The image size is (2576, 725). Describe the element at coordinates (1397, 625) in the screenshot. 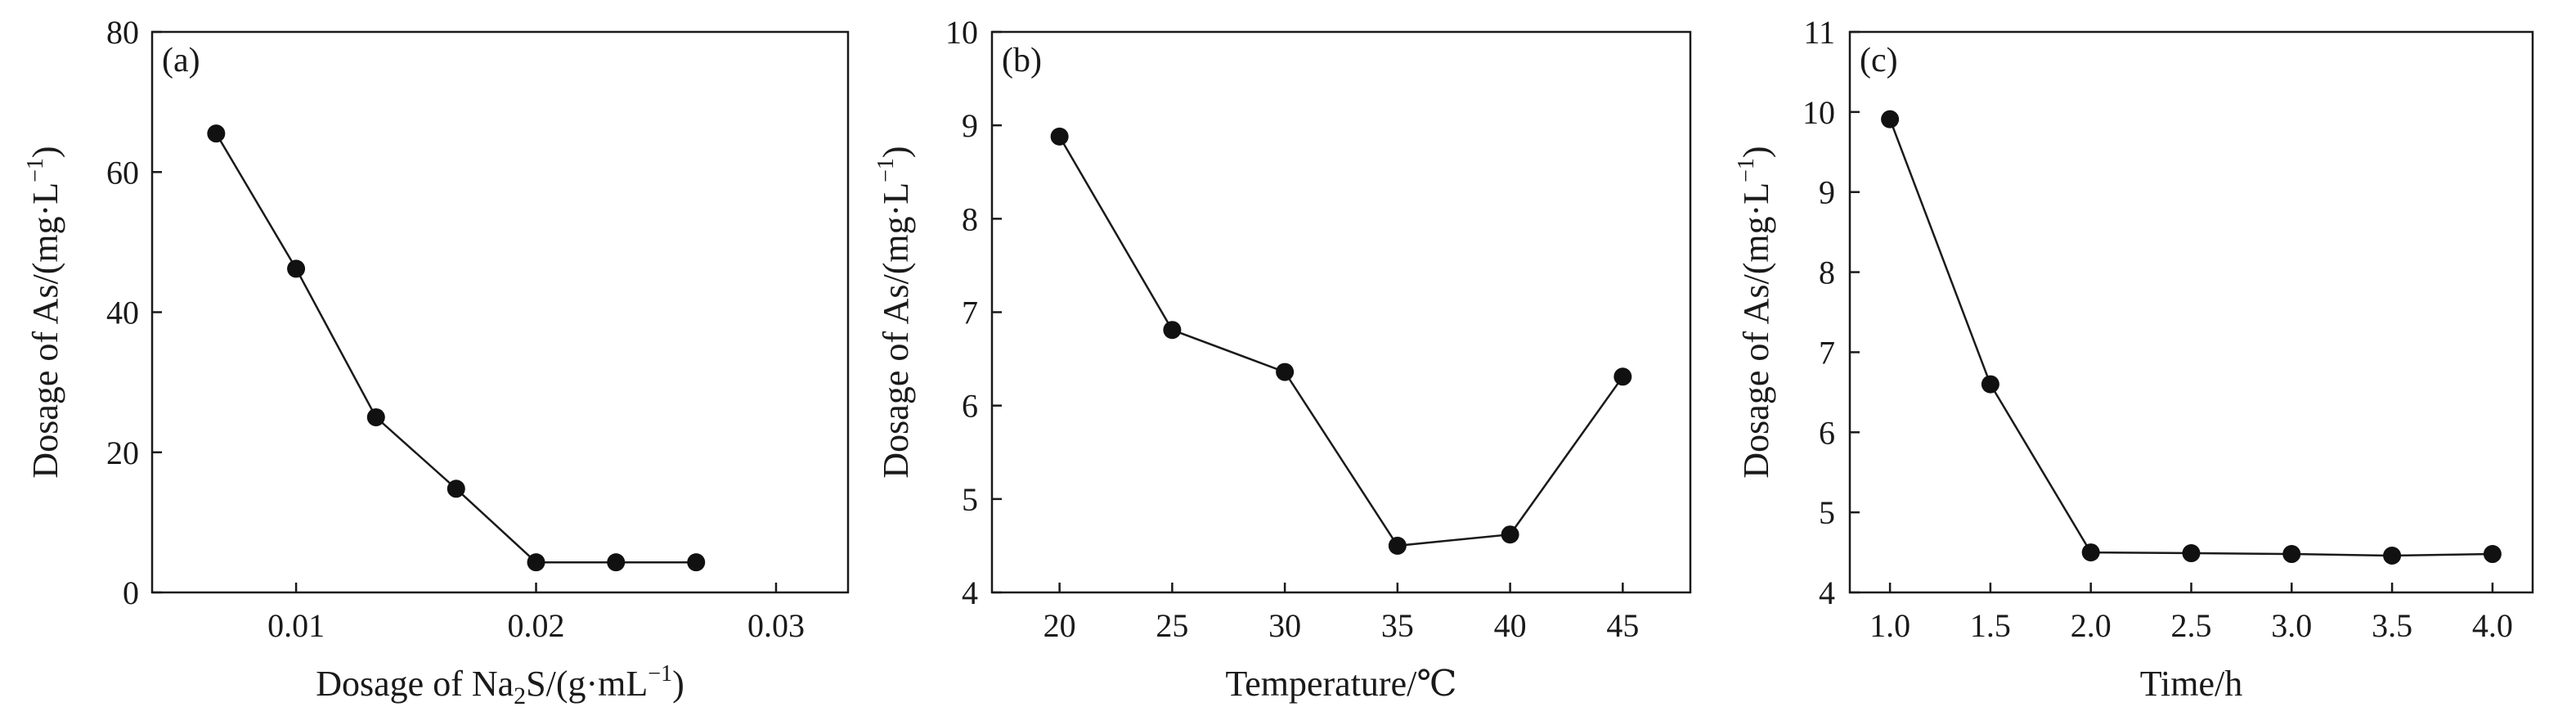

I see `x-tick-label: 35` at that location.